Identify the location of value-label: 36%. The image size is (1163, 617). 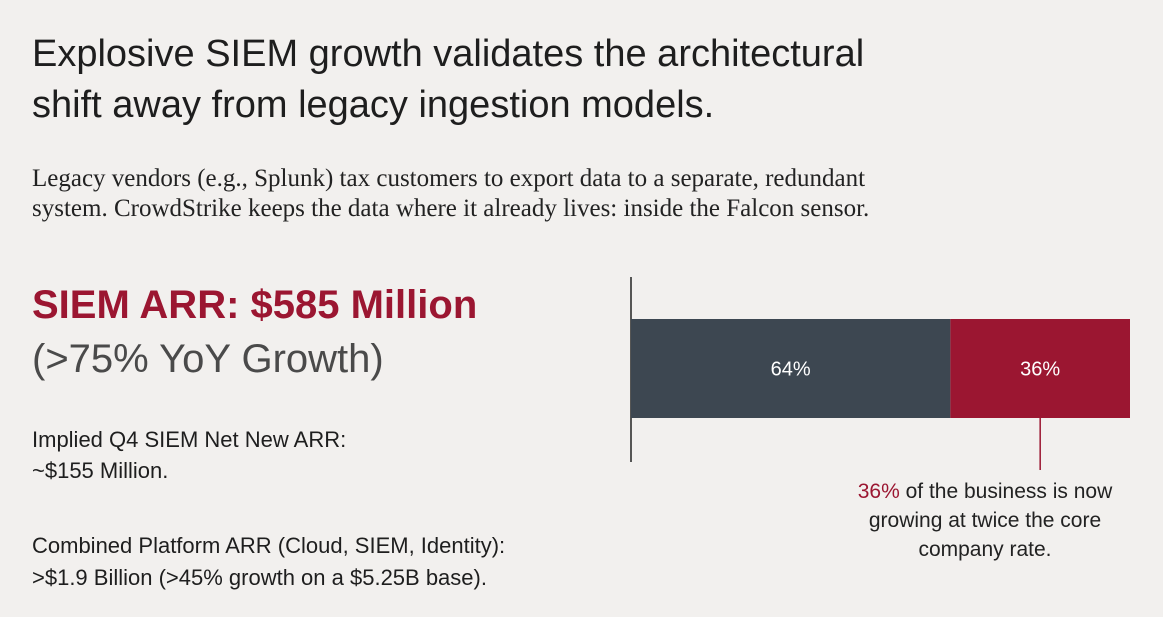
(1040, 370).